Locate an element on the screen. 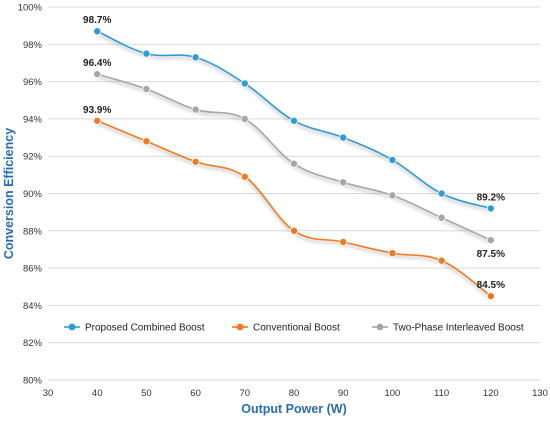 The image size is (550, 427). legend-item-conventional-boost: Conventional Boost is located at coordinates (286, 328).